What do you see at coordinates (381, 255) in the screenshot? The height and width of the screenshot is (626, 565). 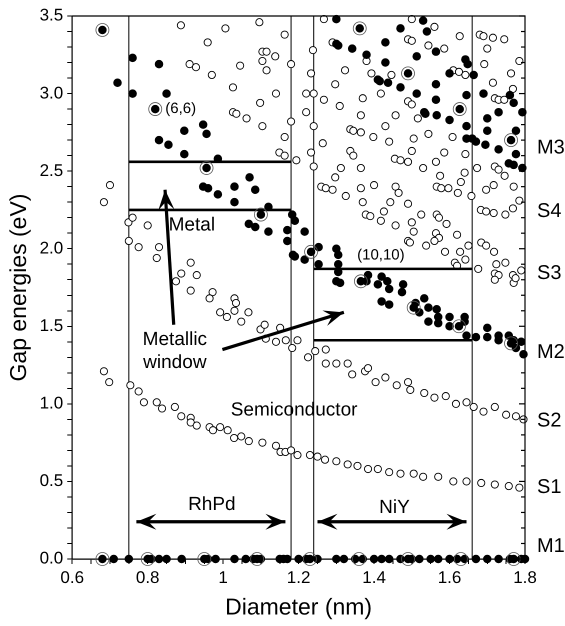 I see `annotation: (10,10)` at bounding box center [381, 255].